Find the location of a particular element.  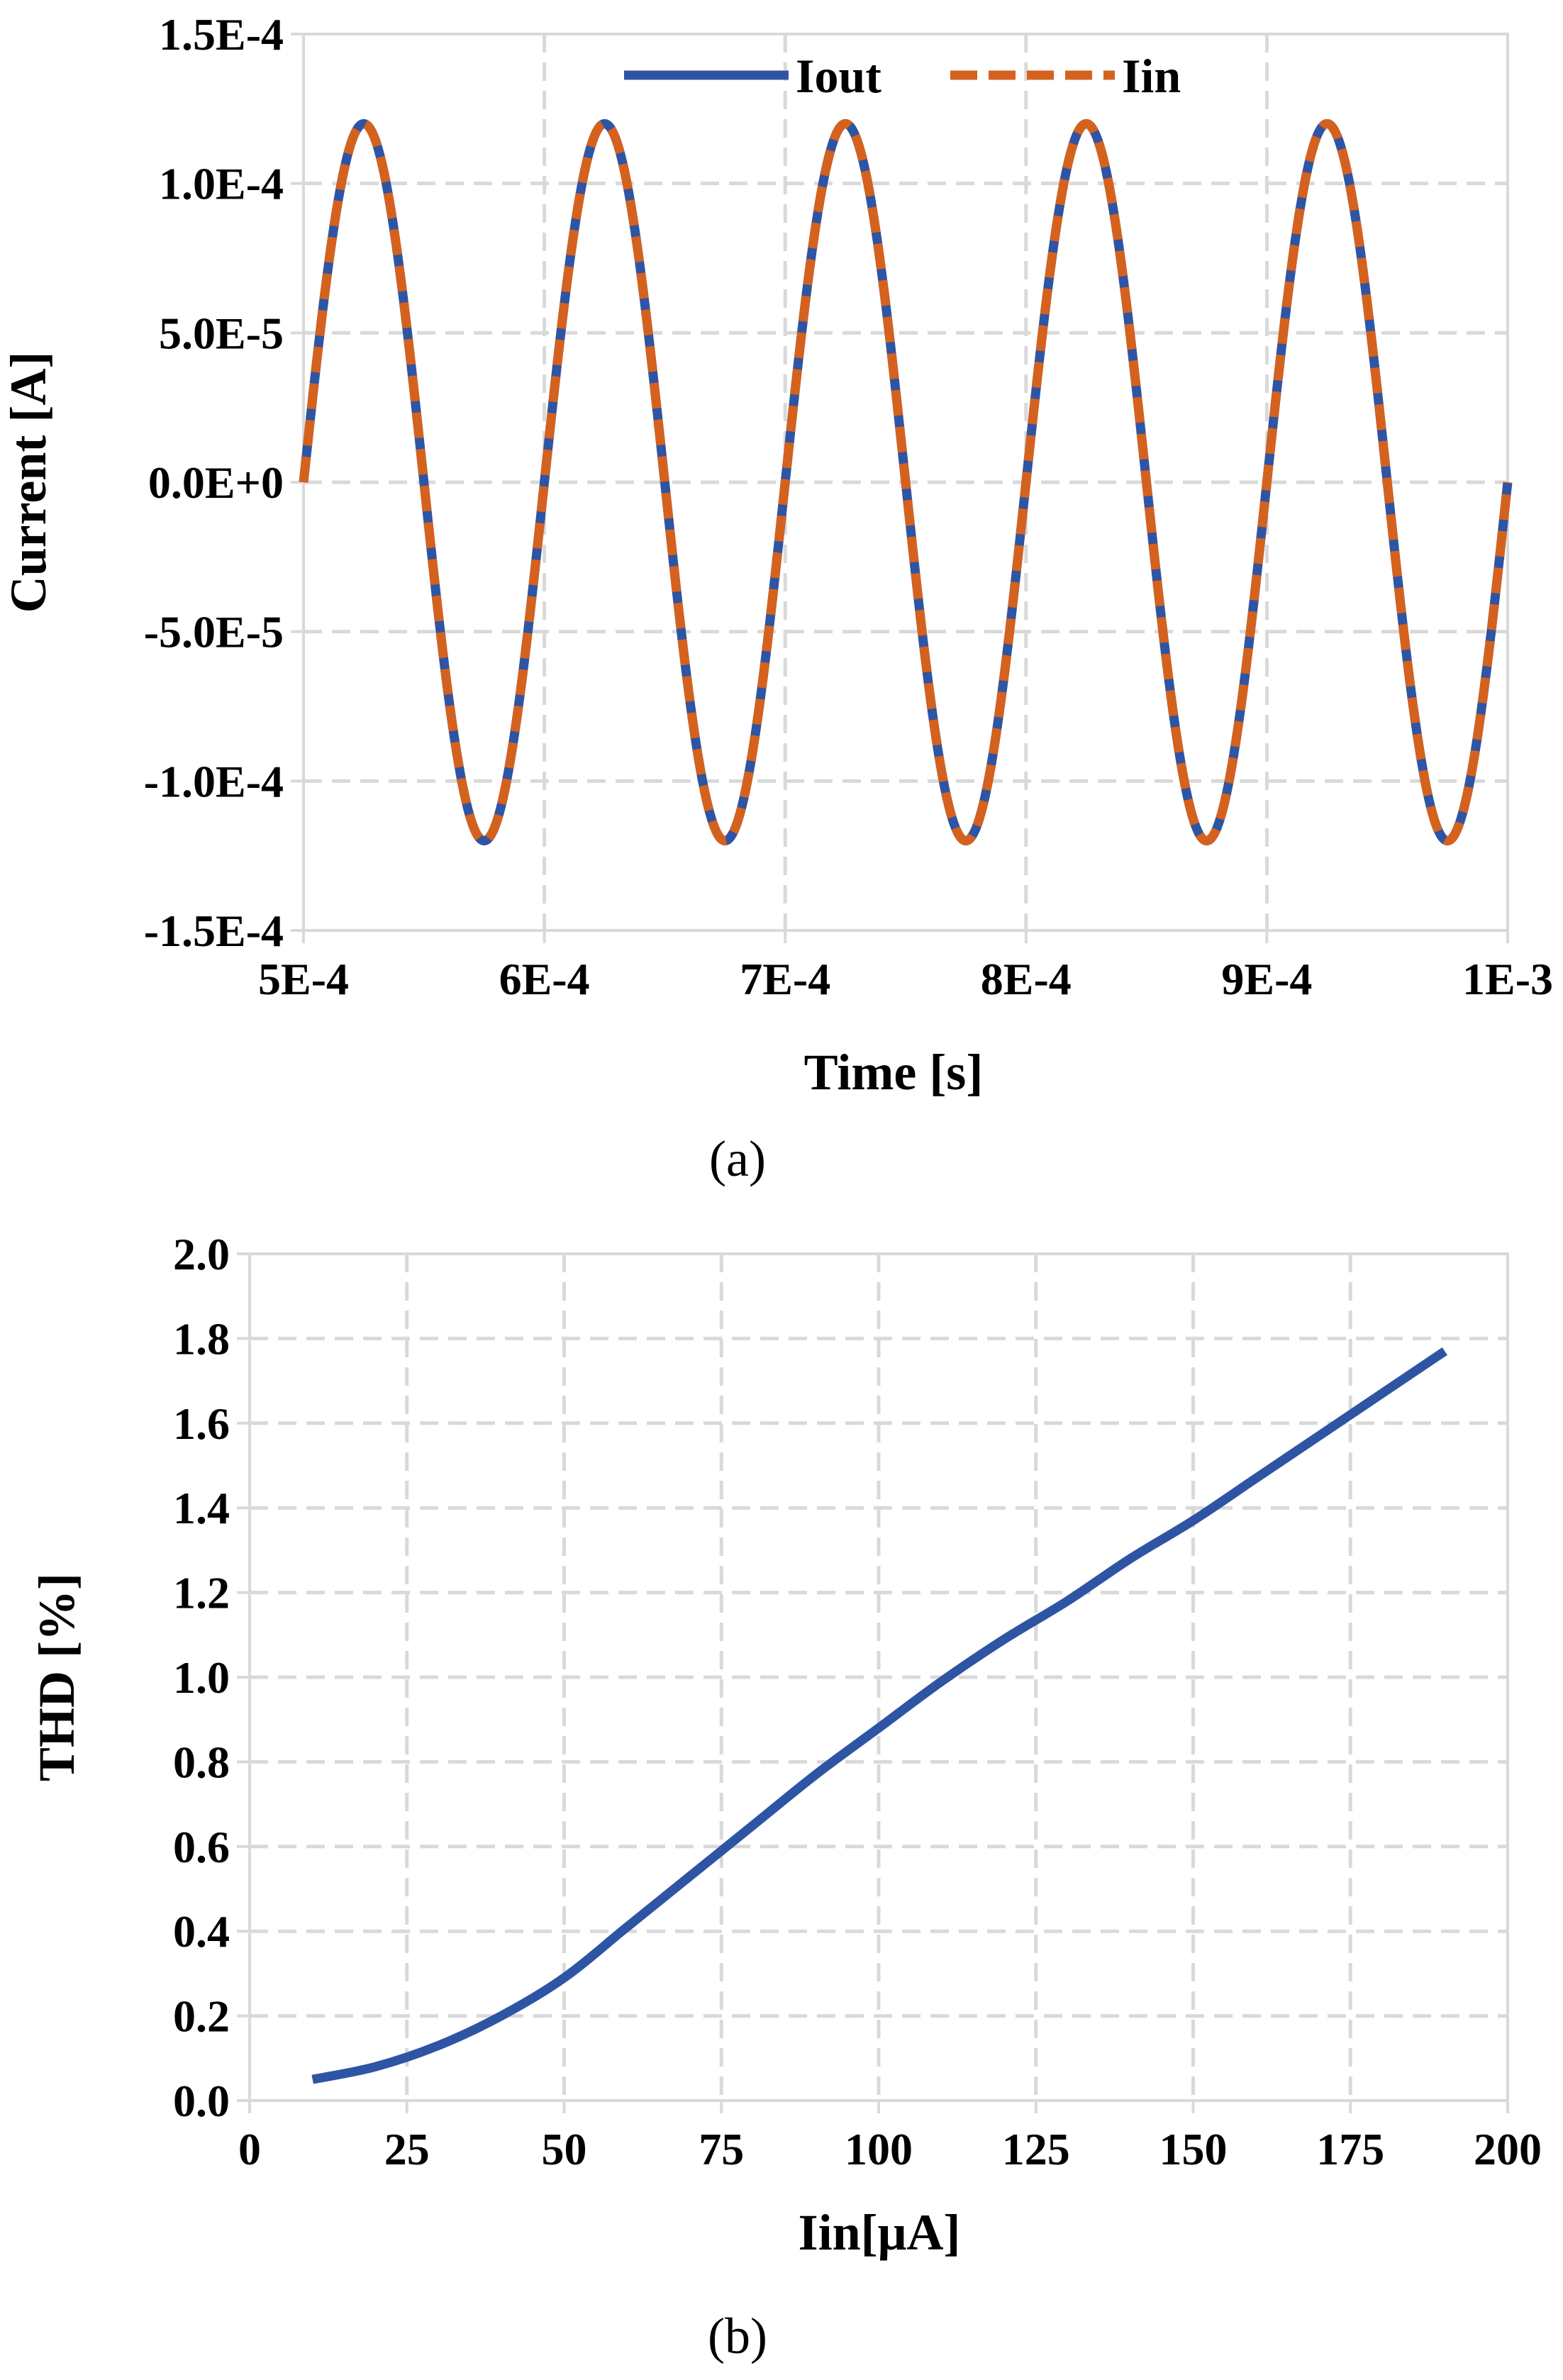

x-tick-label: 50 is located at coordinates (564, 2149).